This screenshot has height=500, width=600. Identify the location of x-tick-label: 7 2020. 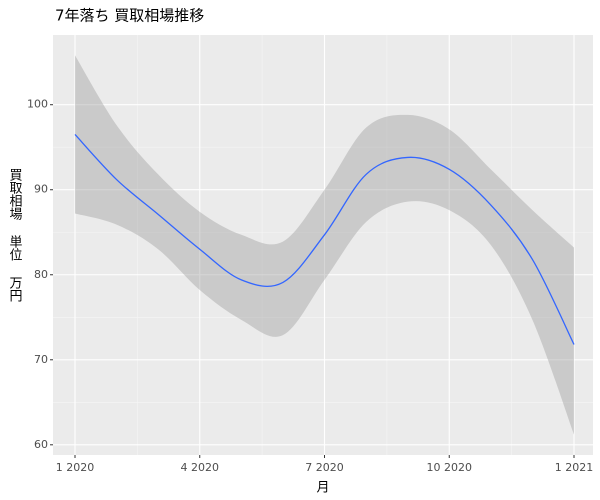
(324, 467).